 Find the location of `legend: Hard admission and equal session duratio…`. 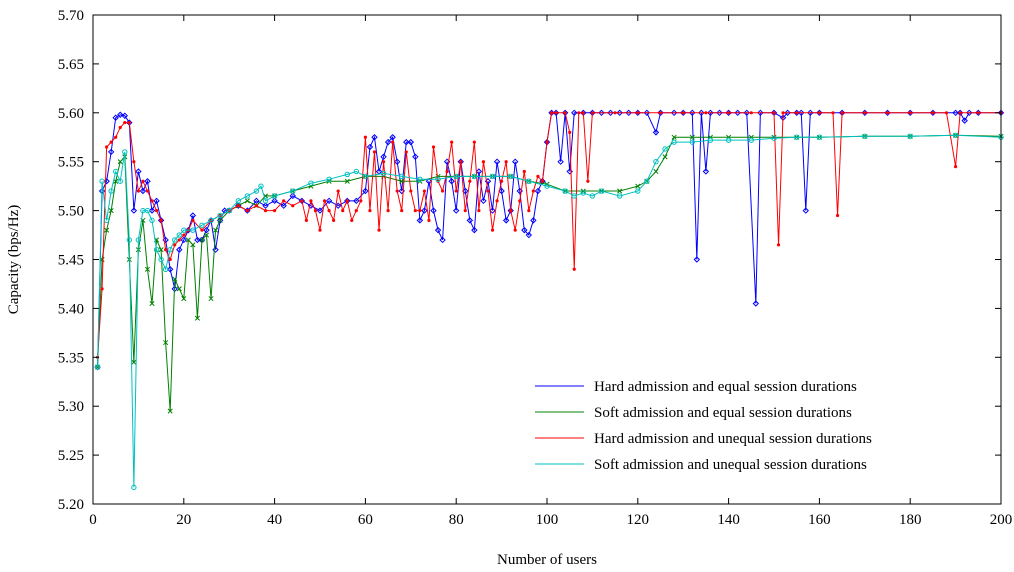

legend: Hard admission and equal session duratio… is located at coordinates (703, 426).